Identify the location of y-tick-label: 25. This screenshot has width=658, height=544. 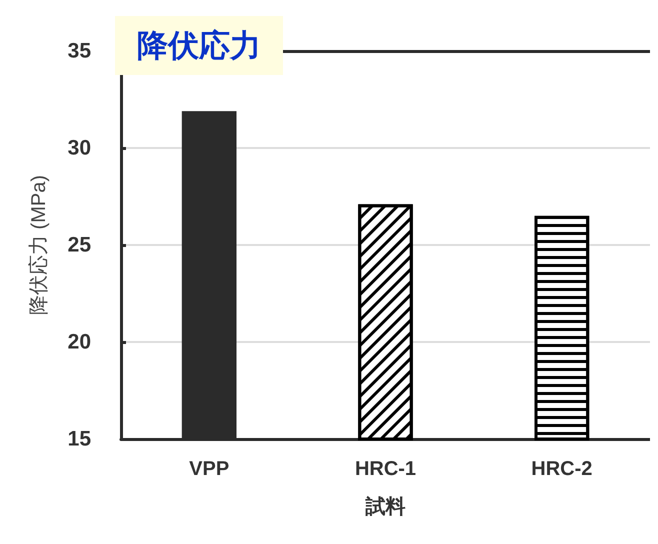
(80, 245).